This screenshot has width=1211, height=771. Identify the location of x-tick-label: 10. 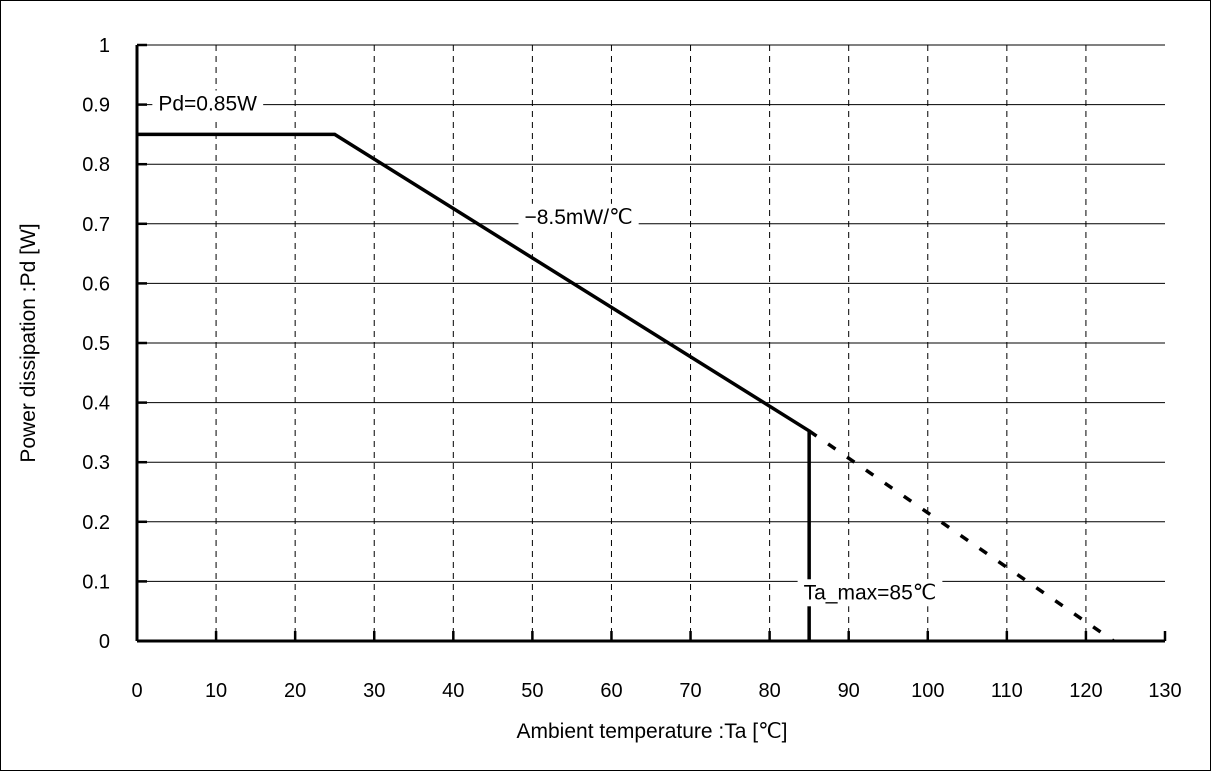
(216, 691).